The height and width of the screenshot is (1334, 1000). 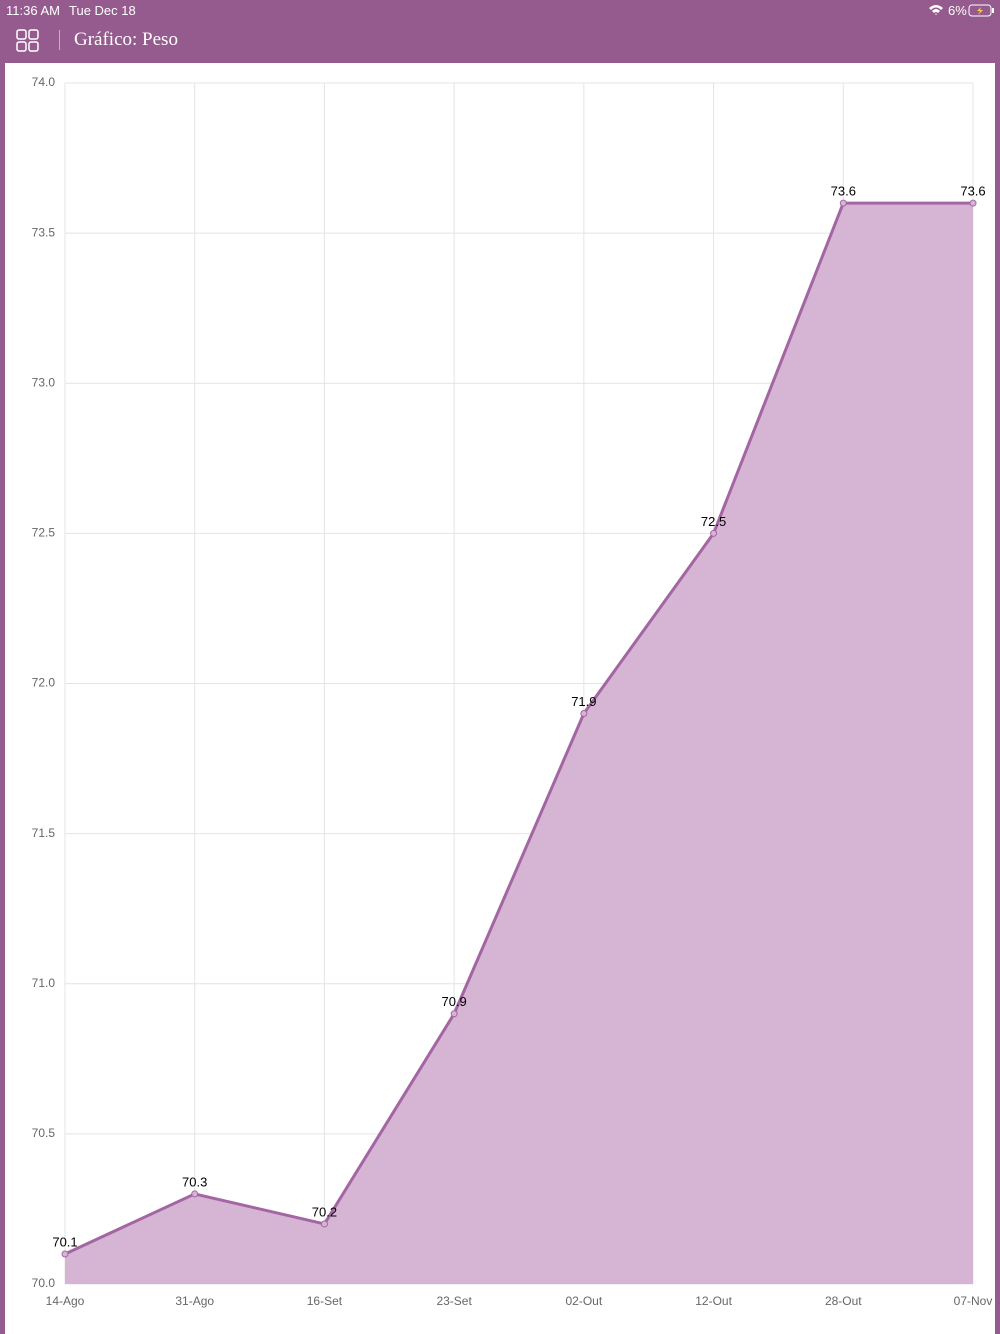 I want to click on value-label: 70.1, so click(x=64, y=1241).